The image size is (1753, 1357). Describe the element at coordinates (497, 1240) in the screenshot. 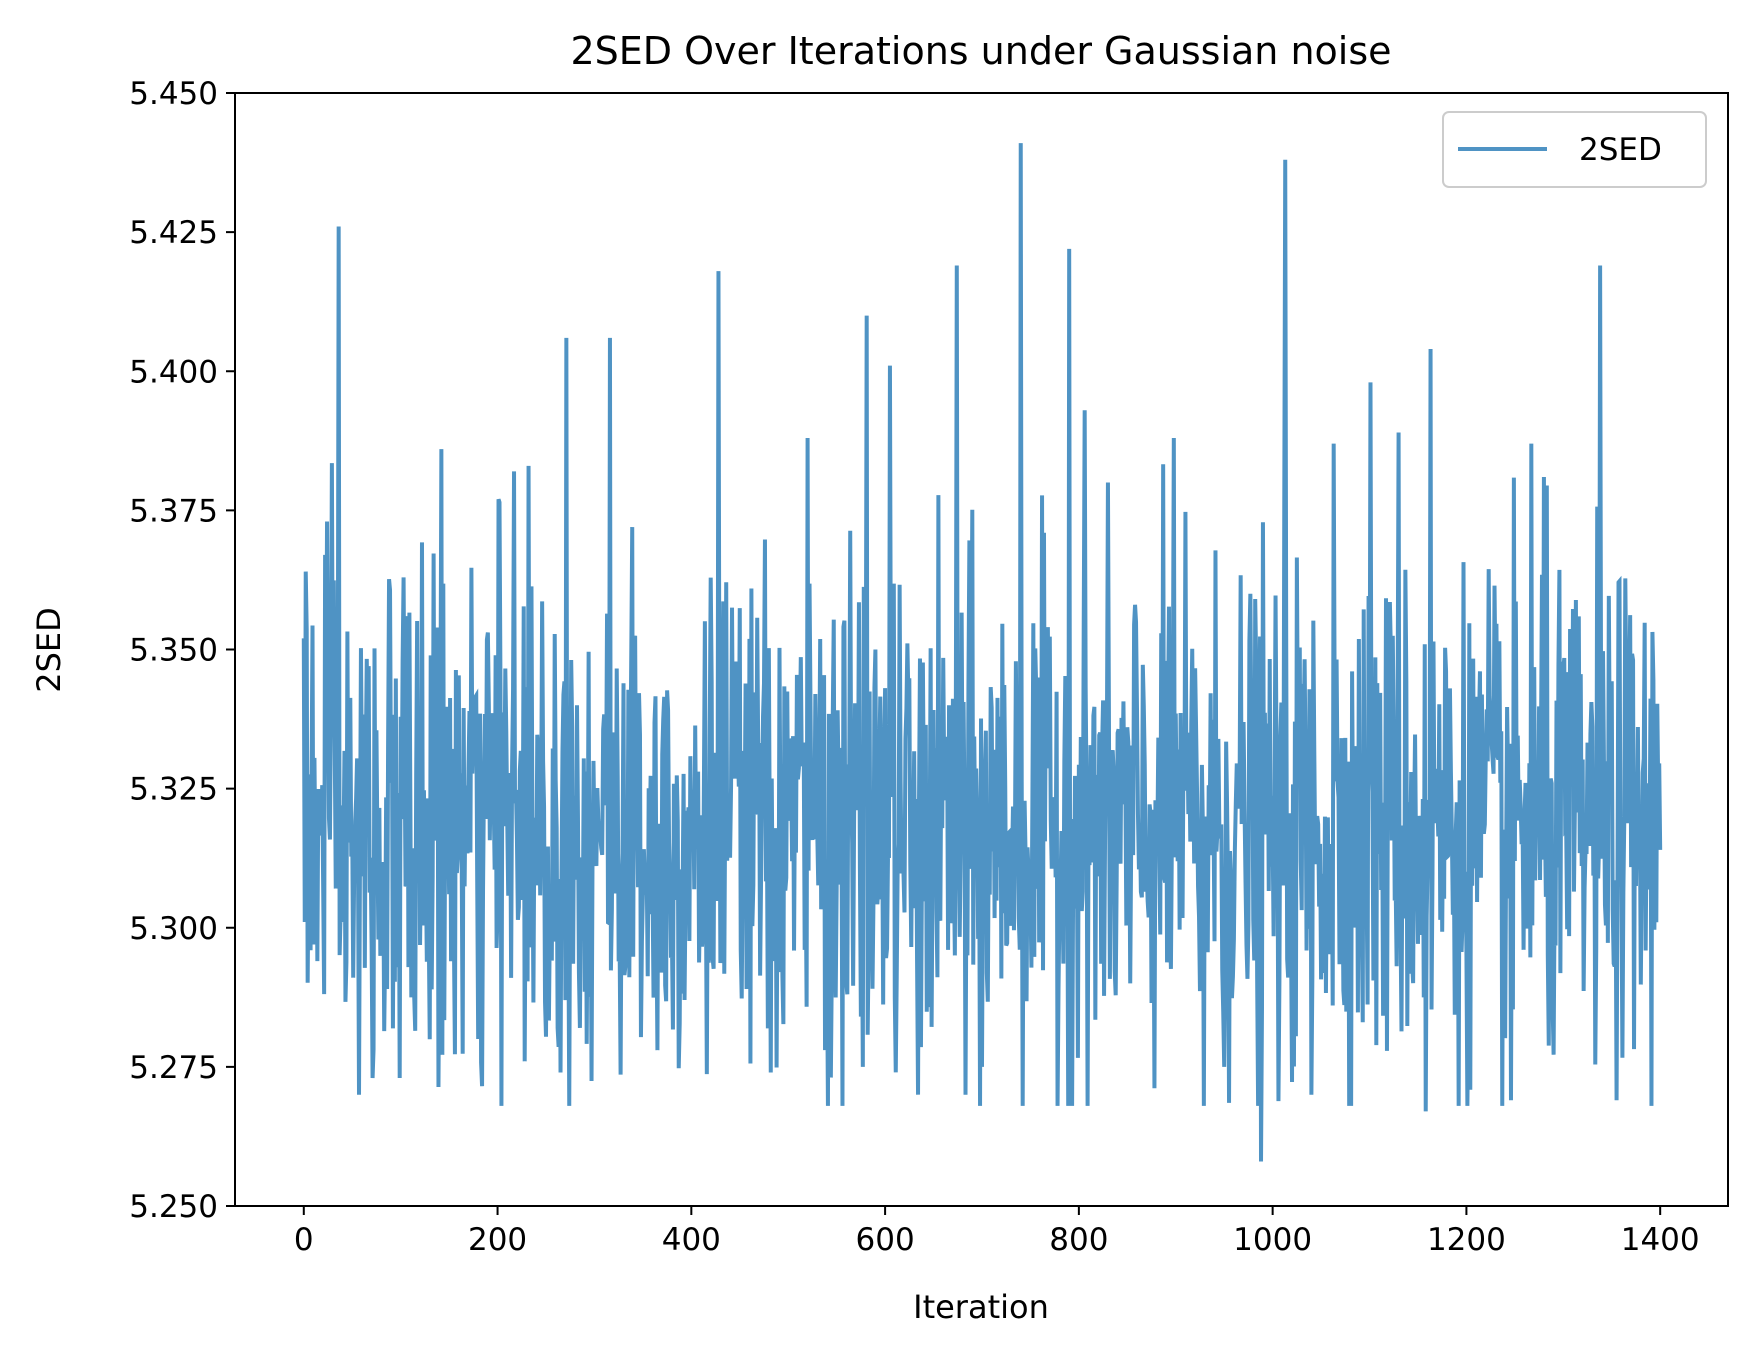

I see `x-tick-label: 200` at that location.